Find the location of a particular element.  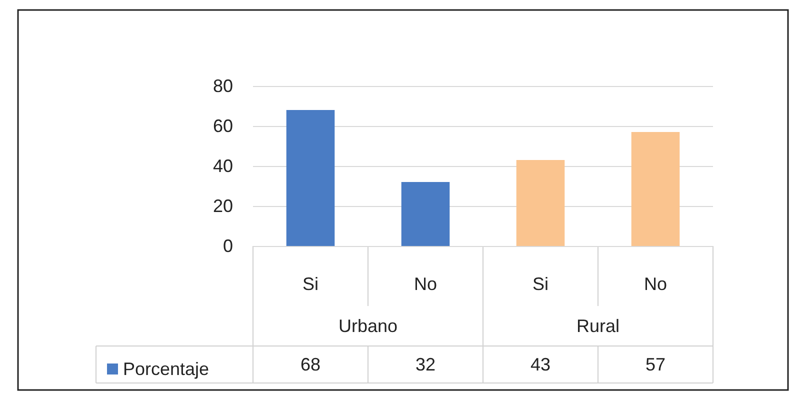

legend-label: Porcentaje is located at coordinates (166, 369).